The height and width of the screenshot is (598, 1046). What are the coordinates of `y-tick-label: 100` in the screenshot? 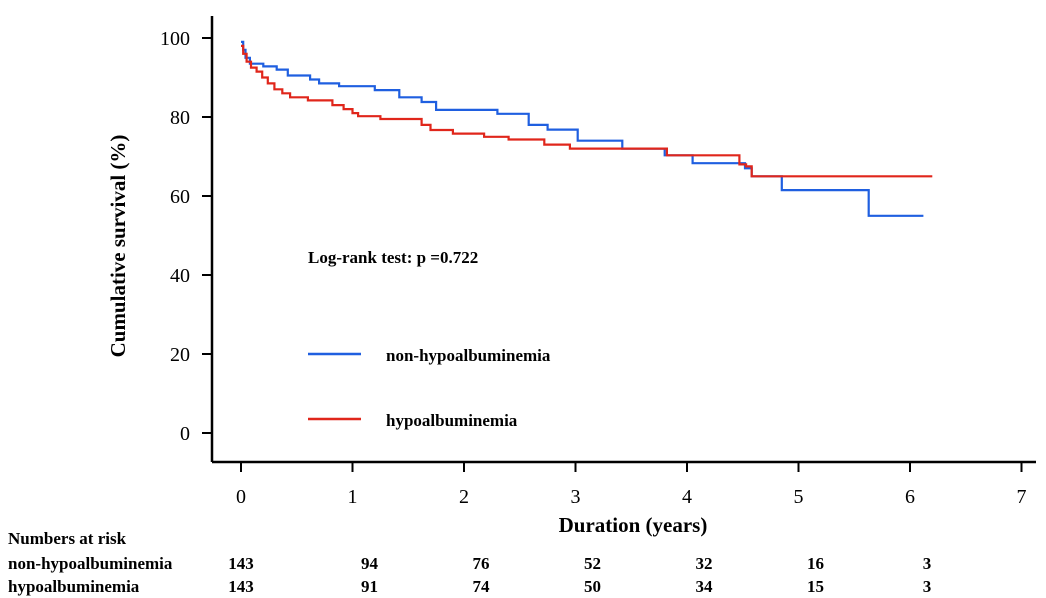 It's located at (175, 39).